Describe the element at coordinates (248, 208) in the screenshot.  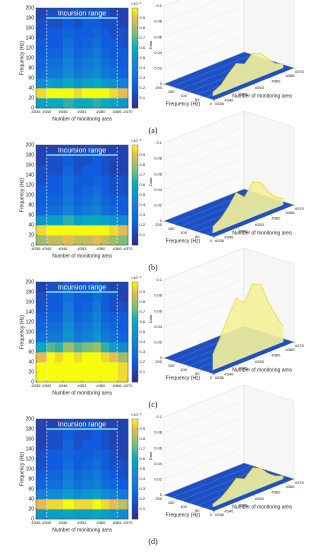
I see `surface-fill` at that location.